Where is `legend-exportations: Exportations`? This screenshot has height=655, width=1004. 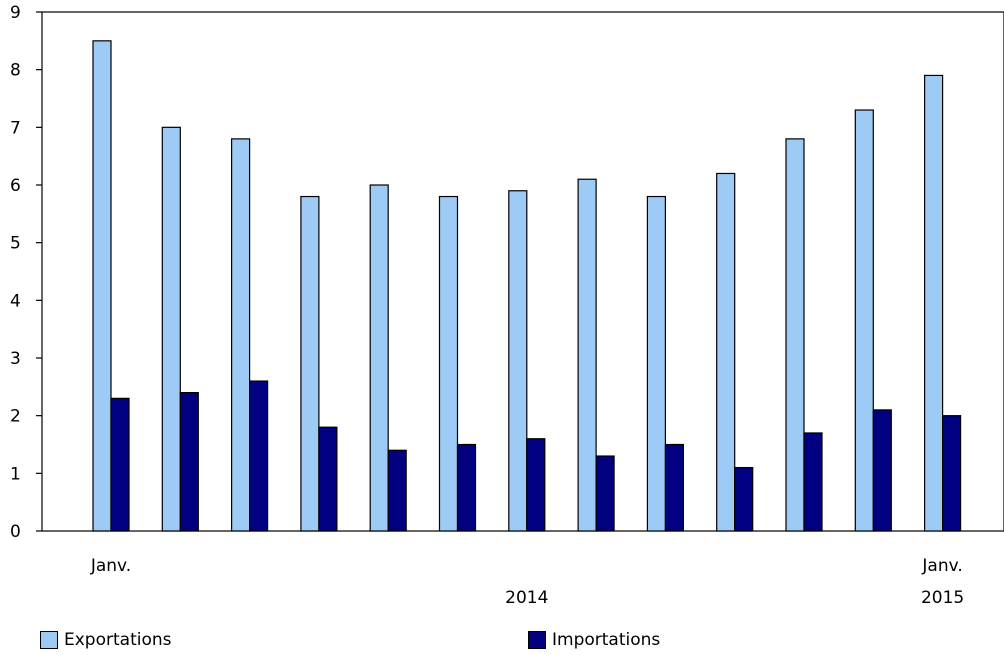
legend-exportations: Exportations is located at coordinates (106, 640).